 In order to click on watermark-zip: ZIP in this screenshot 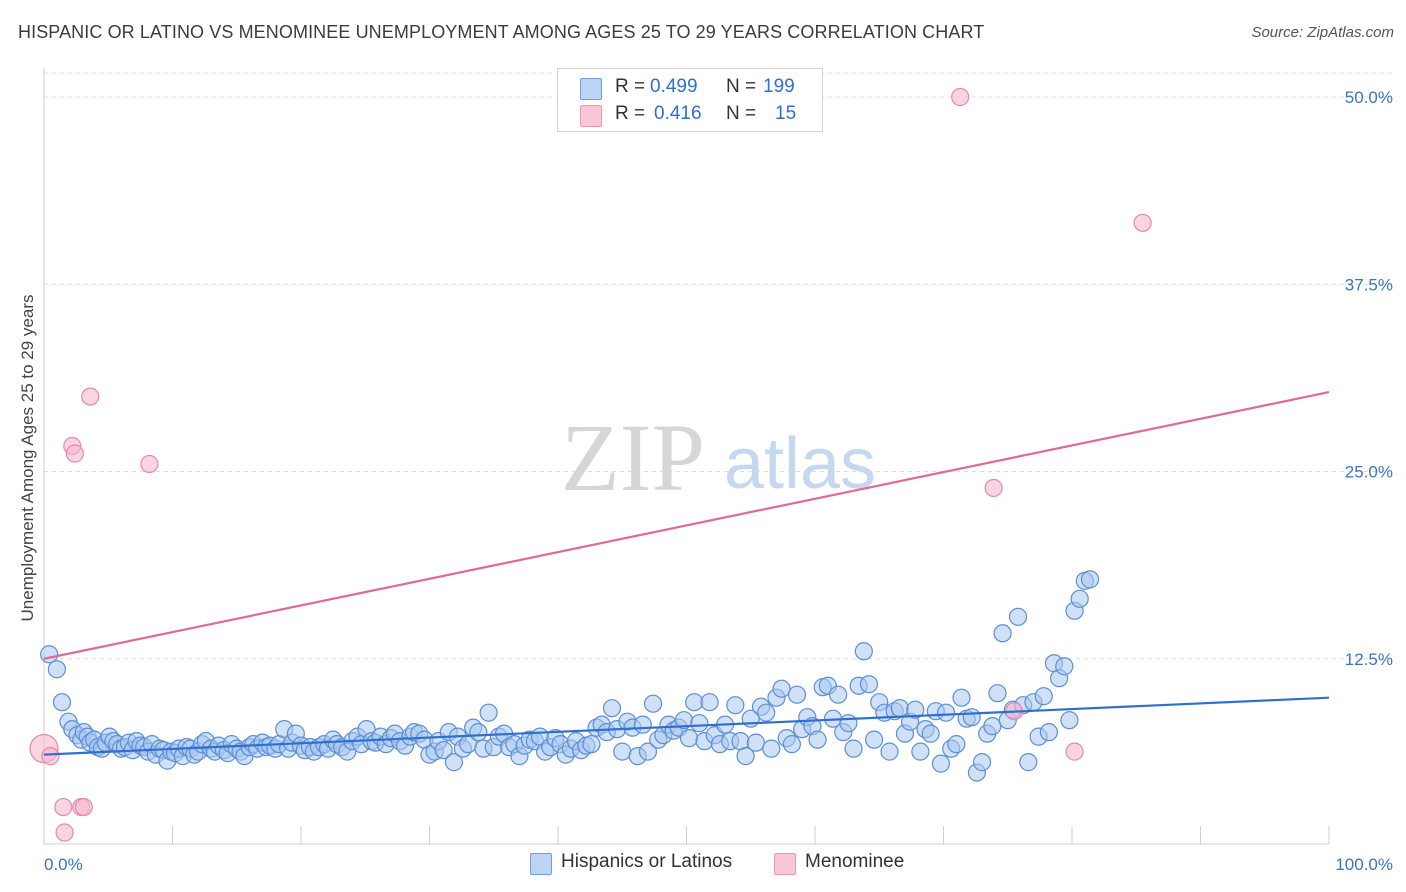, I will do `click(633, 457)`.